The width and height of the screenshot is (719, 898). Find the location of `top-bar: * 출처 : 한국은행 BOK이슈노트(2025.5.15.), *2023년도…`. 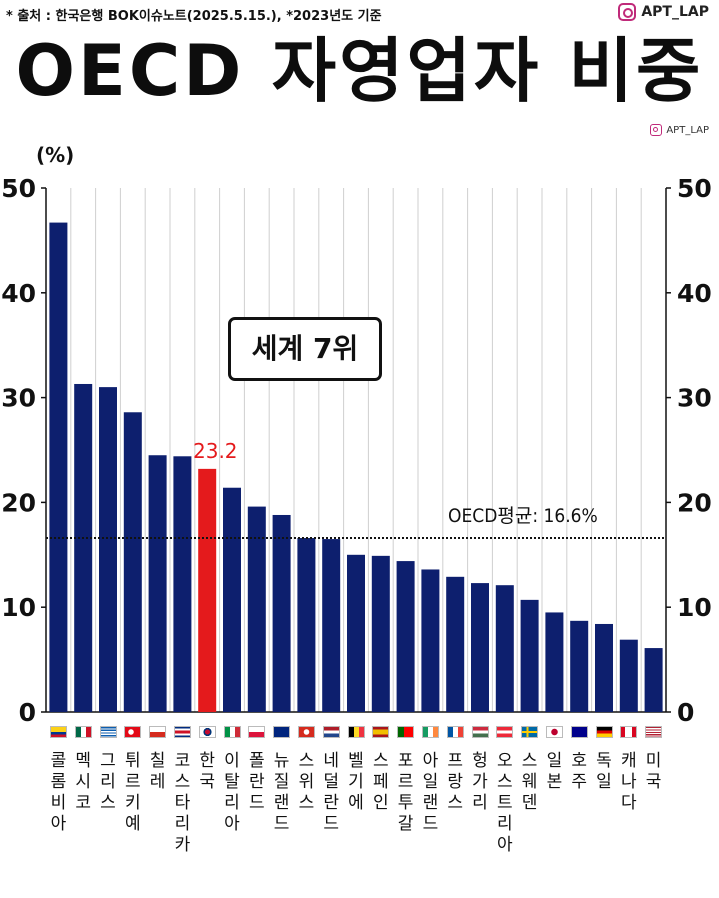

top-bar: * 출처 : 한국은행 BOK이슈노트(2025.5.15.), *2023년도… is located at coordinates (359, 14).